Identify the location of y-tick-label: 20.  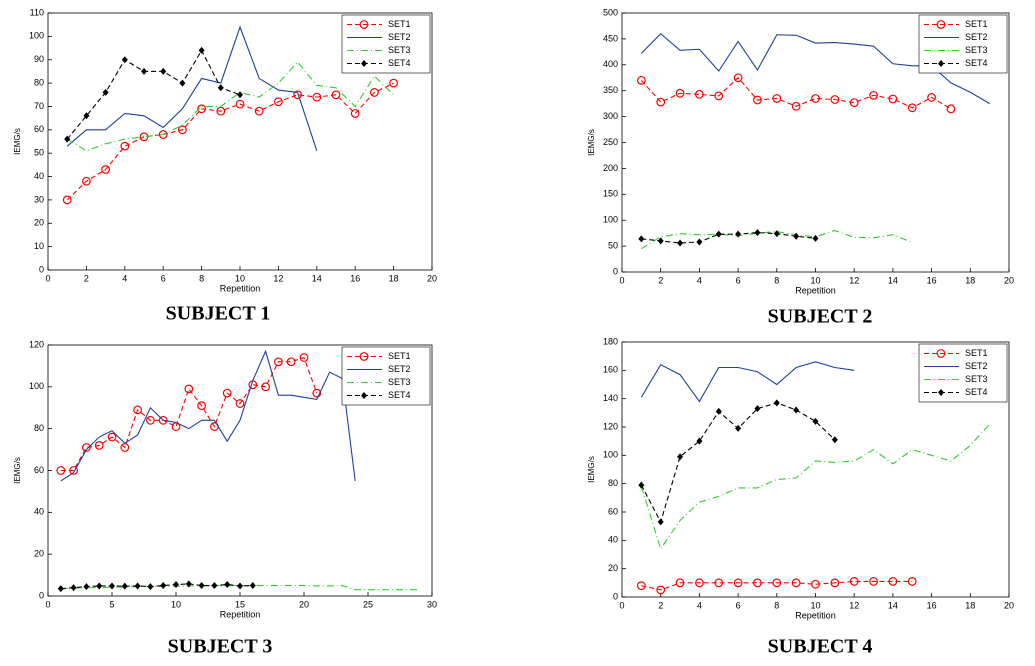
(613, 568).